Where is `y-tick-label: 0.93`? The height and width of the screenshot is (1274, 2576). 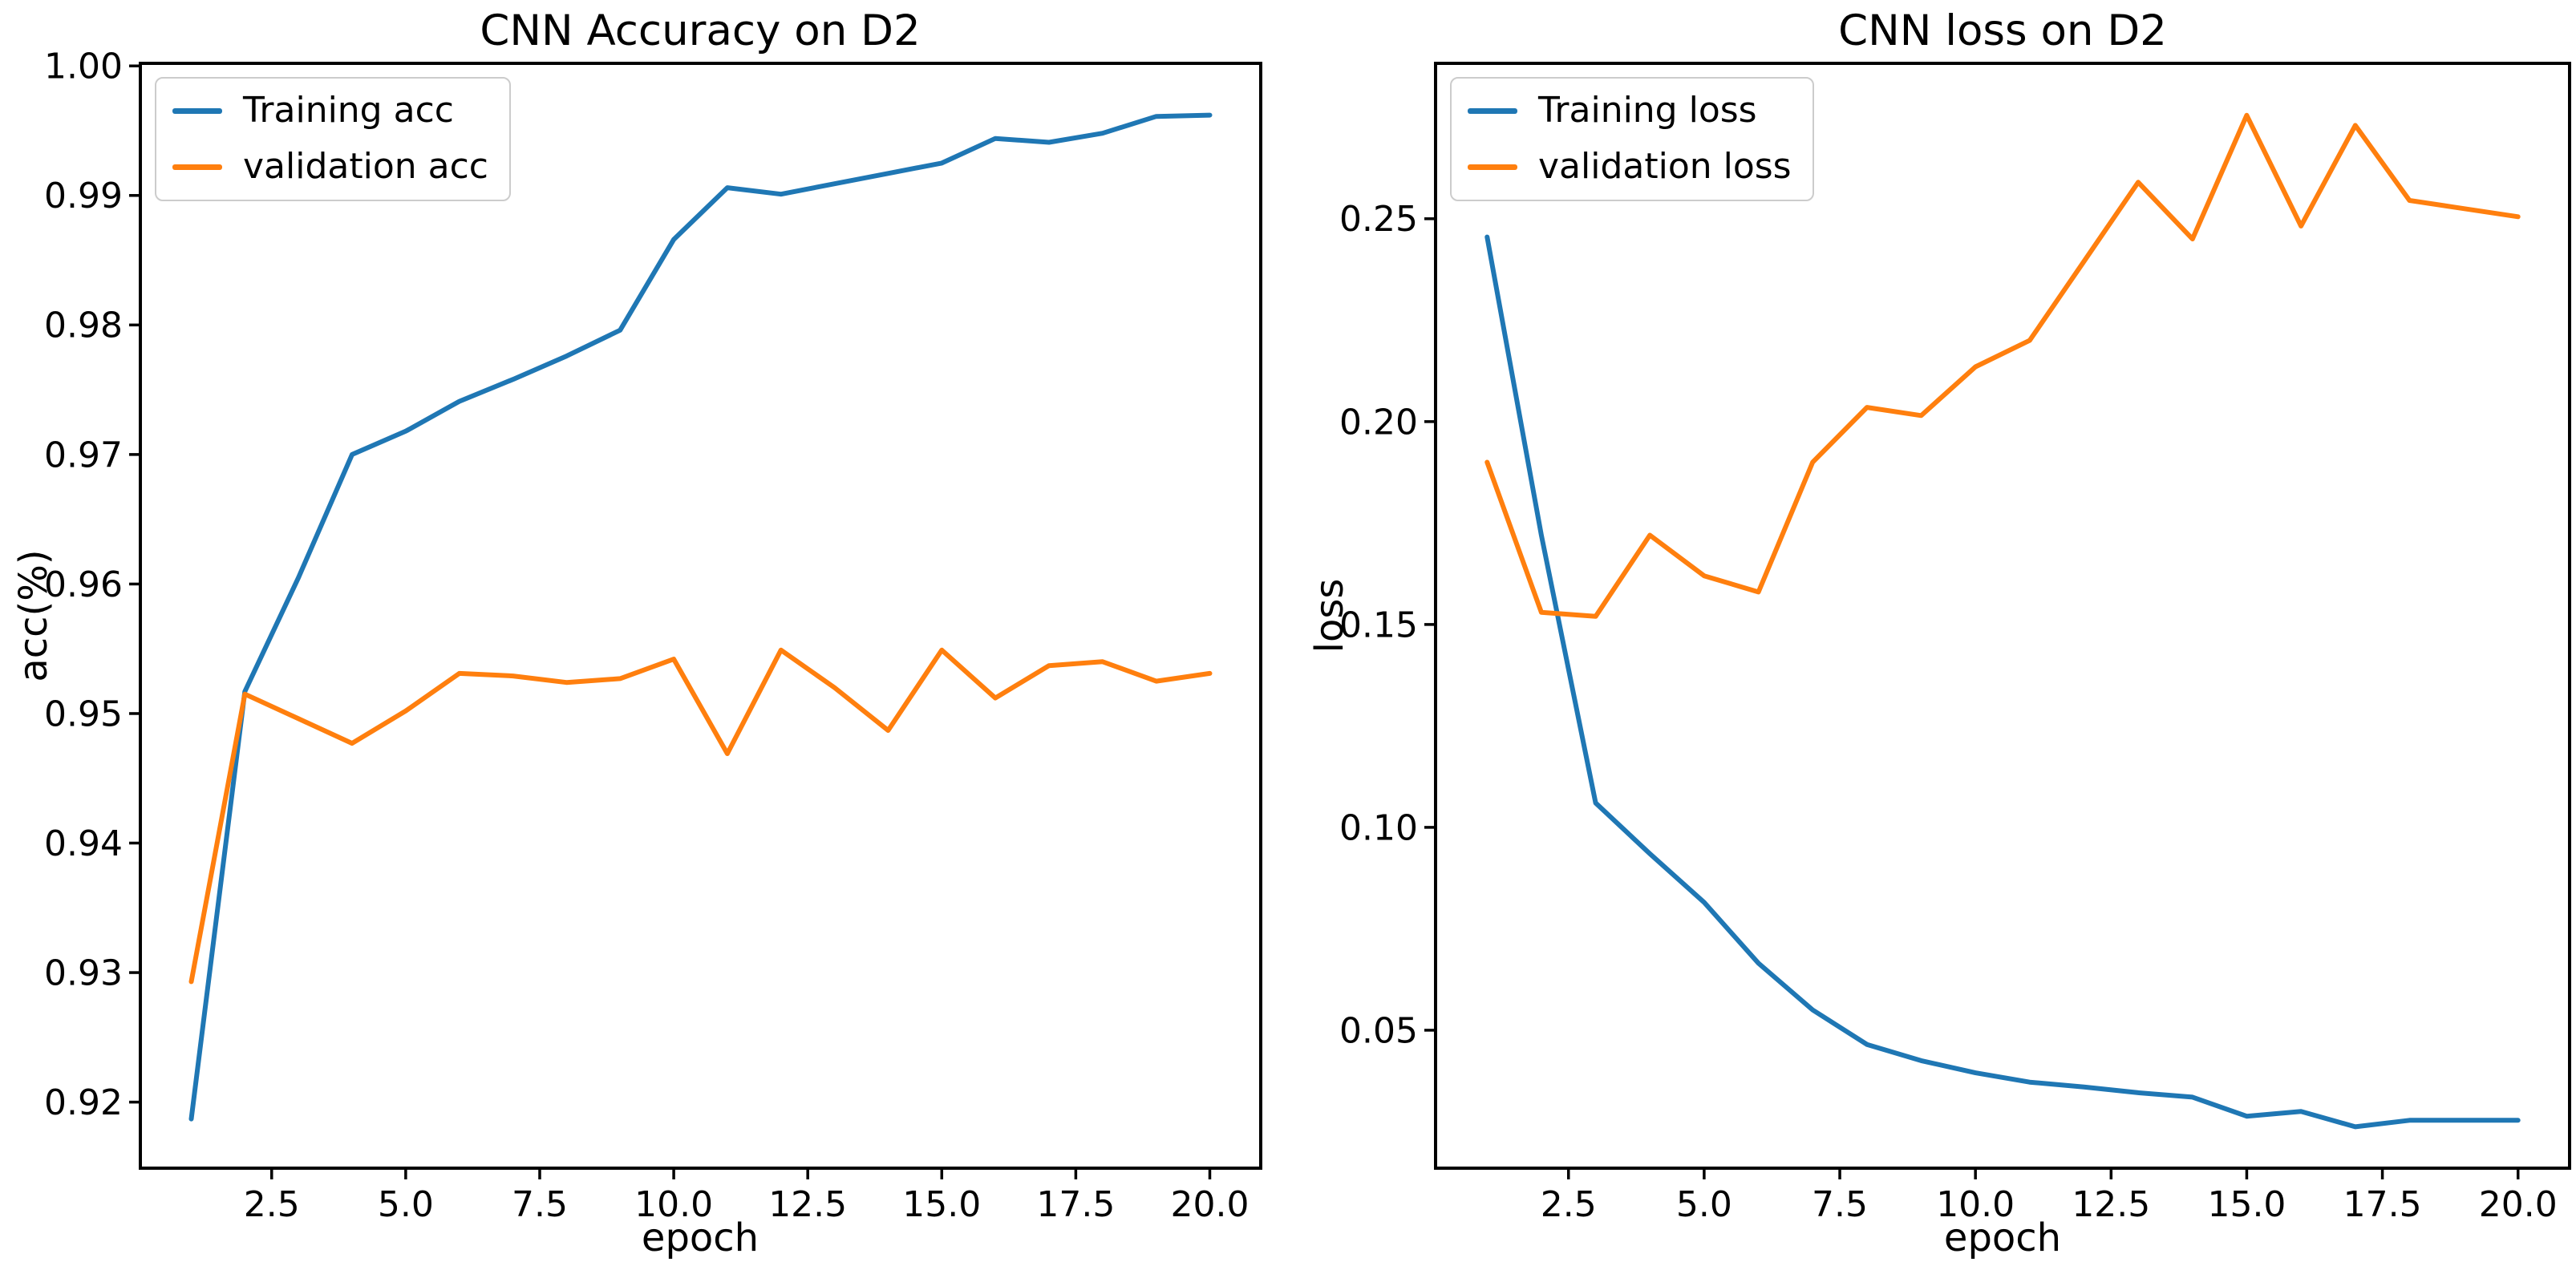
y-tick-label: 0.93 is located at coordinates (83, 972).